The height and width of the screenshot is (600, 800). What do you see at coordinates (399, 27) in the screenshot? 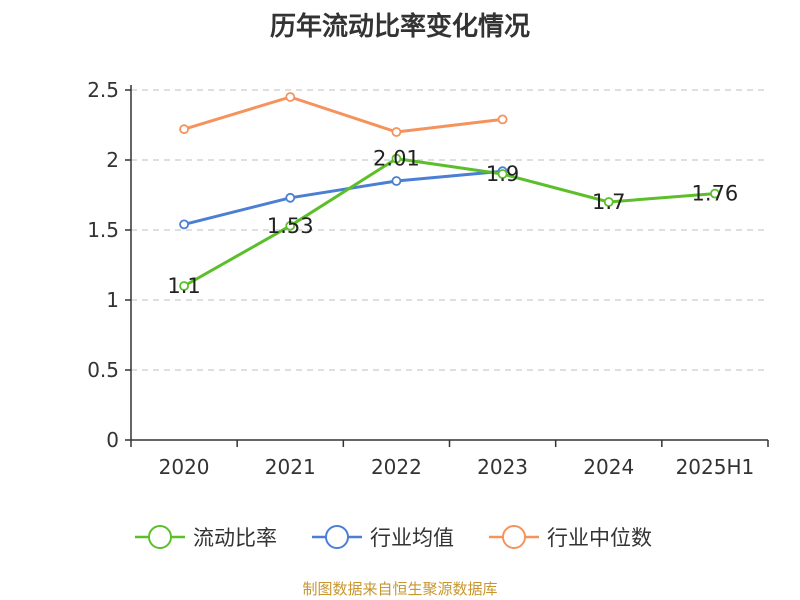
I see `chart-title: 历年流动比率变化情况` at bounding box center [399, 27].